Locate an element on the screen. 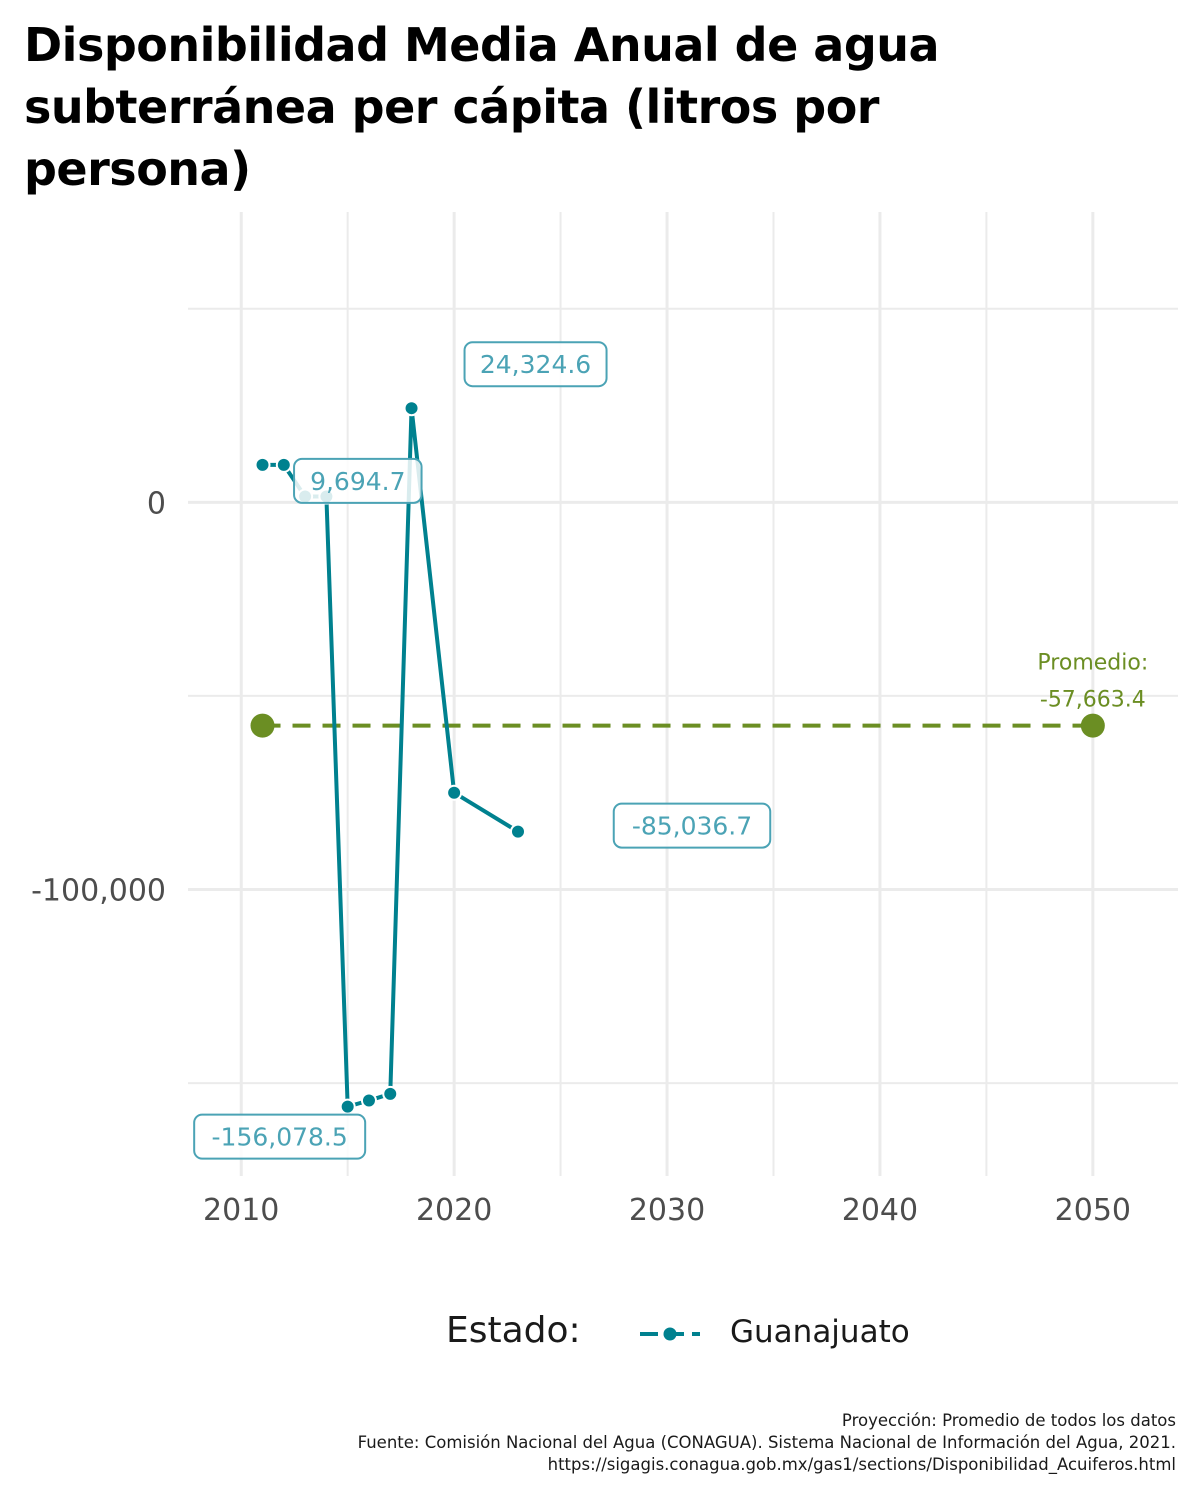 The height and width of the screenshot is (1500, 1200). data-label-text: 24,324.6 is located at coordinates (535, 364).